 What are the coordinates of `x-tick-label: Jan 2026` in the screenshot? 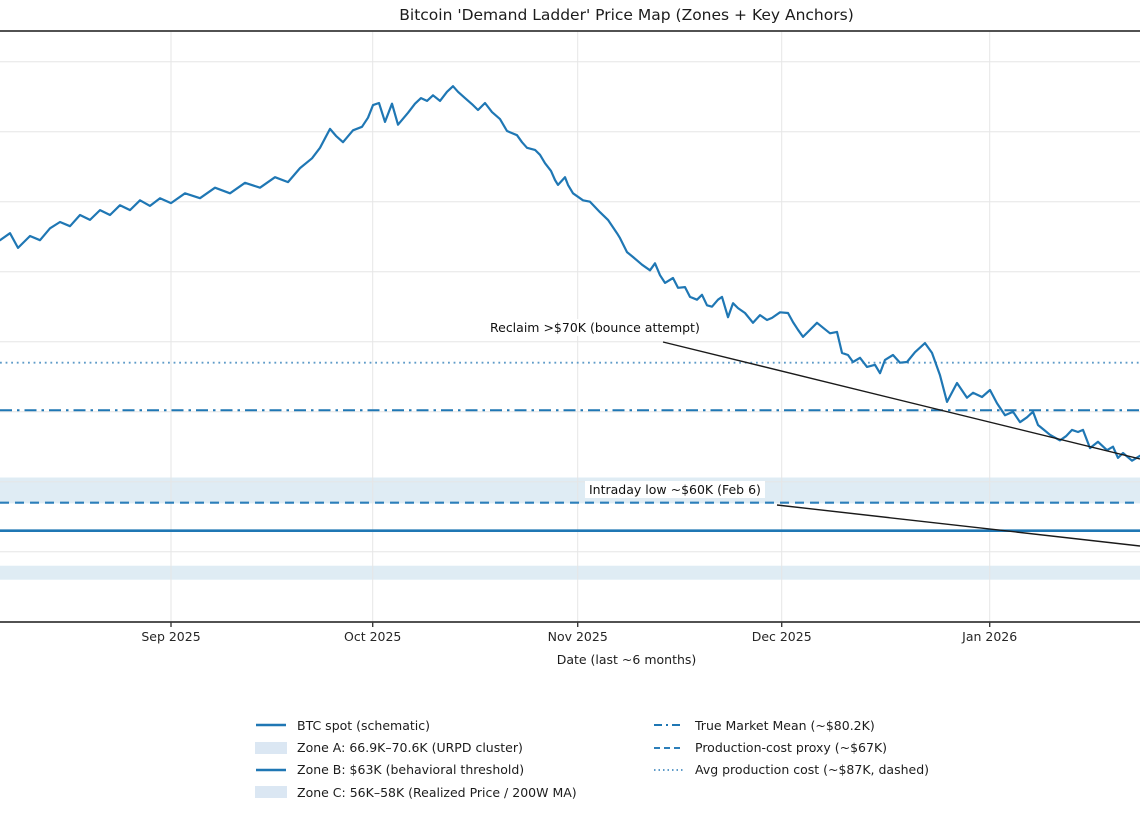 It's located at (990, 636).